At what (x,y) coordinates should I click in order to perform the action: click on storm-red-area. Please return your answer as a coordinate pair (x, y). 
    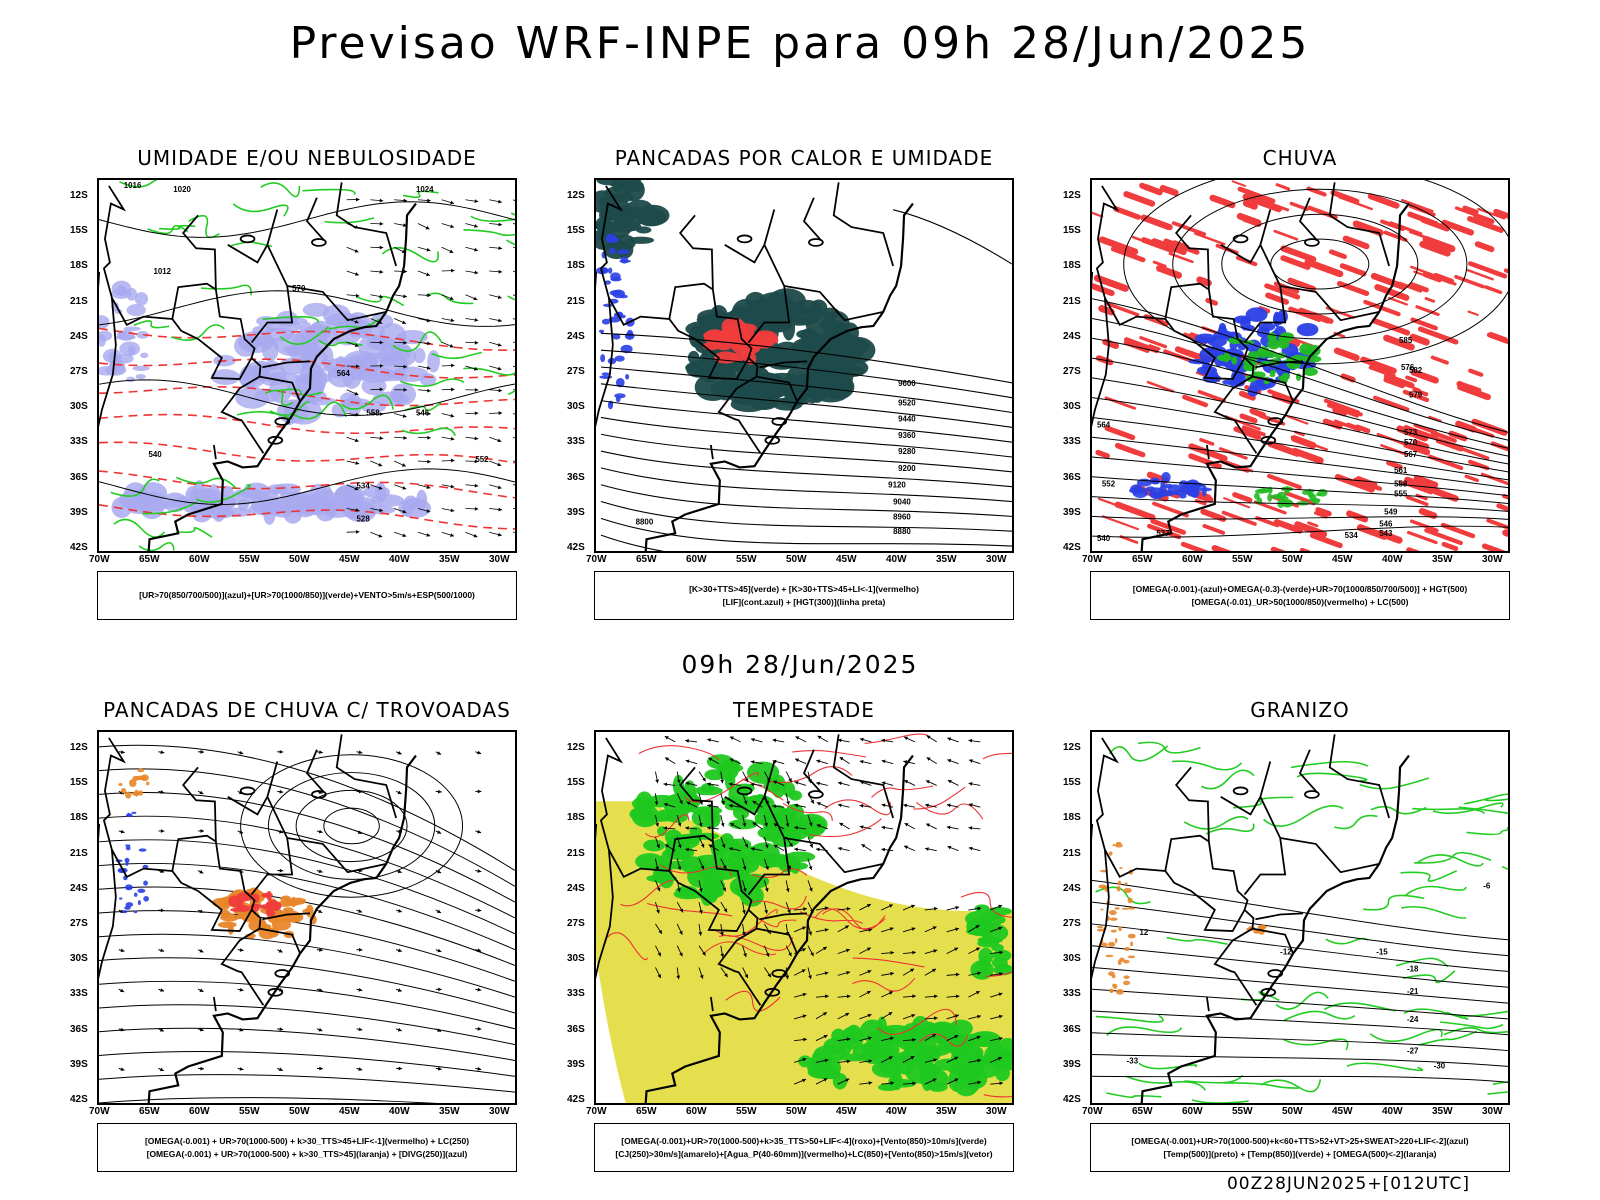
    Looking at the image, I should click on (267, 895).